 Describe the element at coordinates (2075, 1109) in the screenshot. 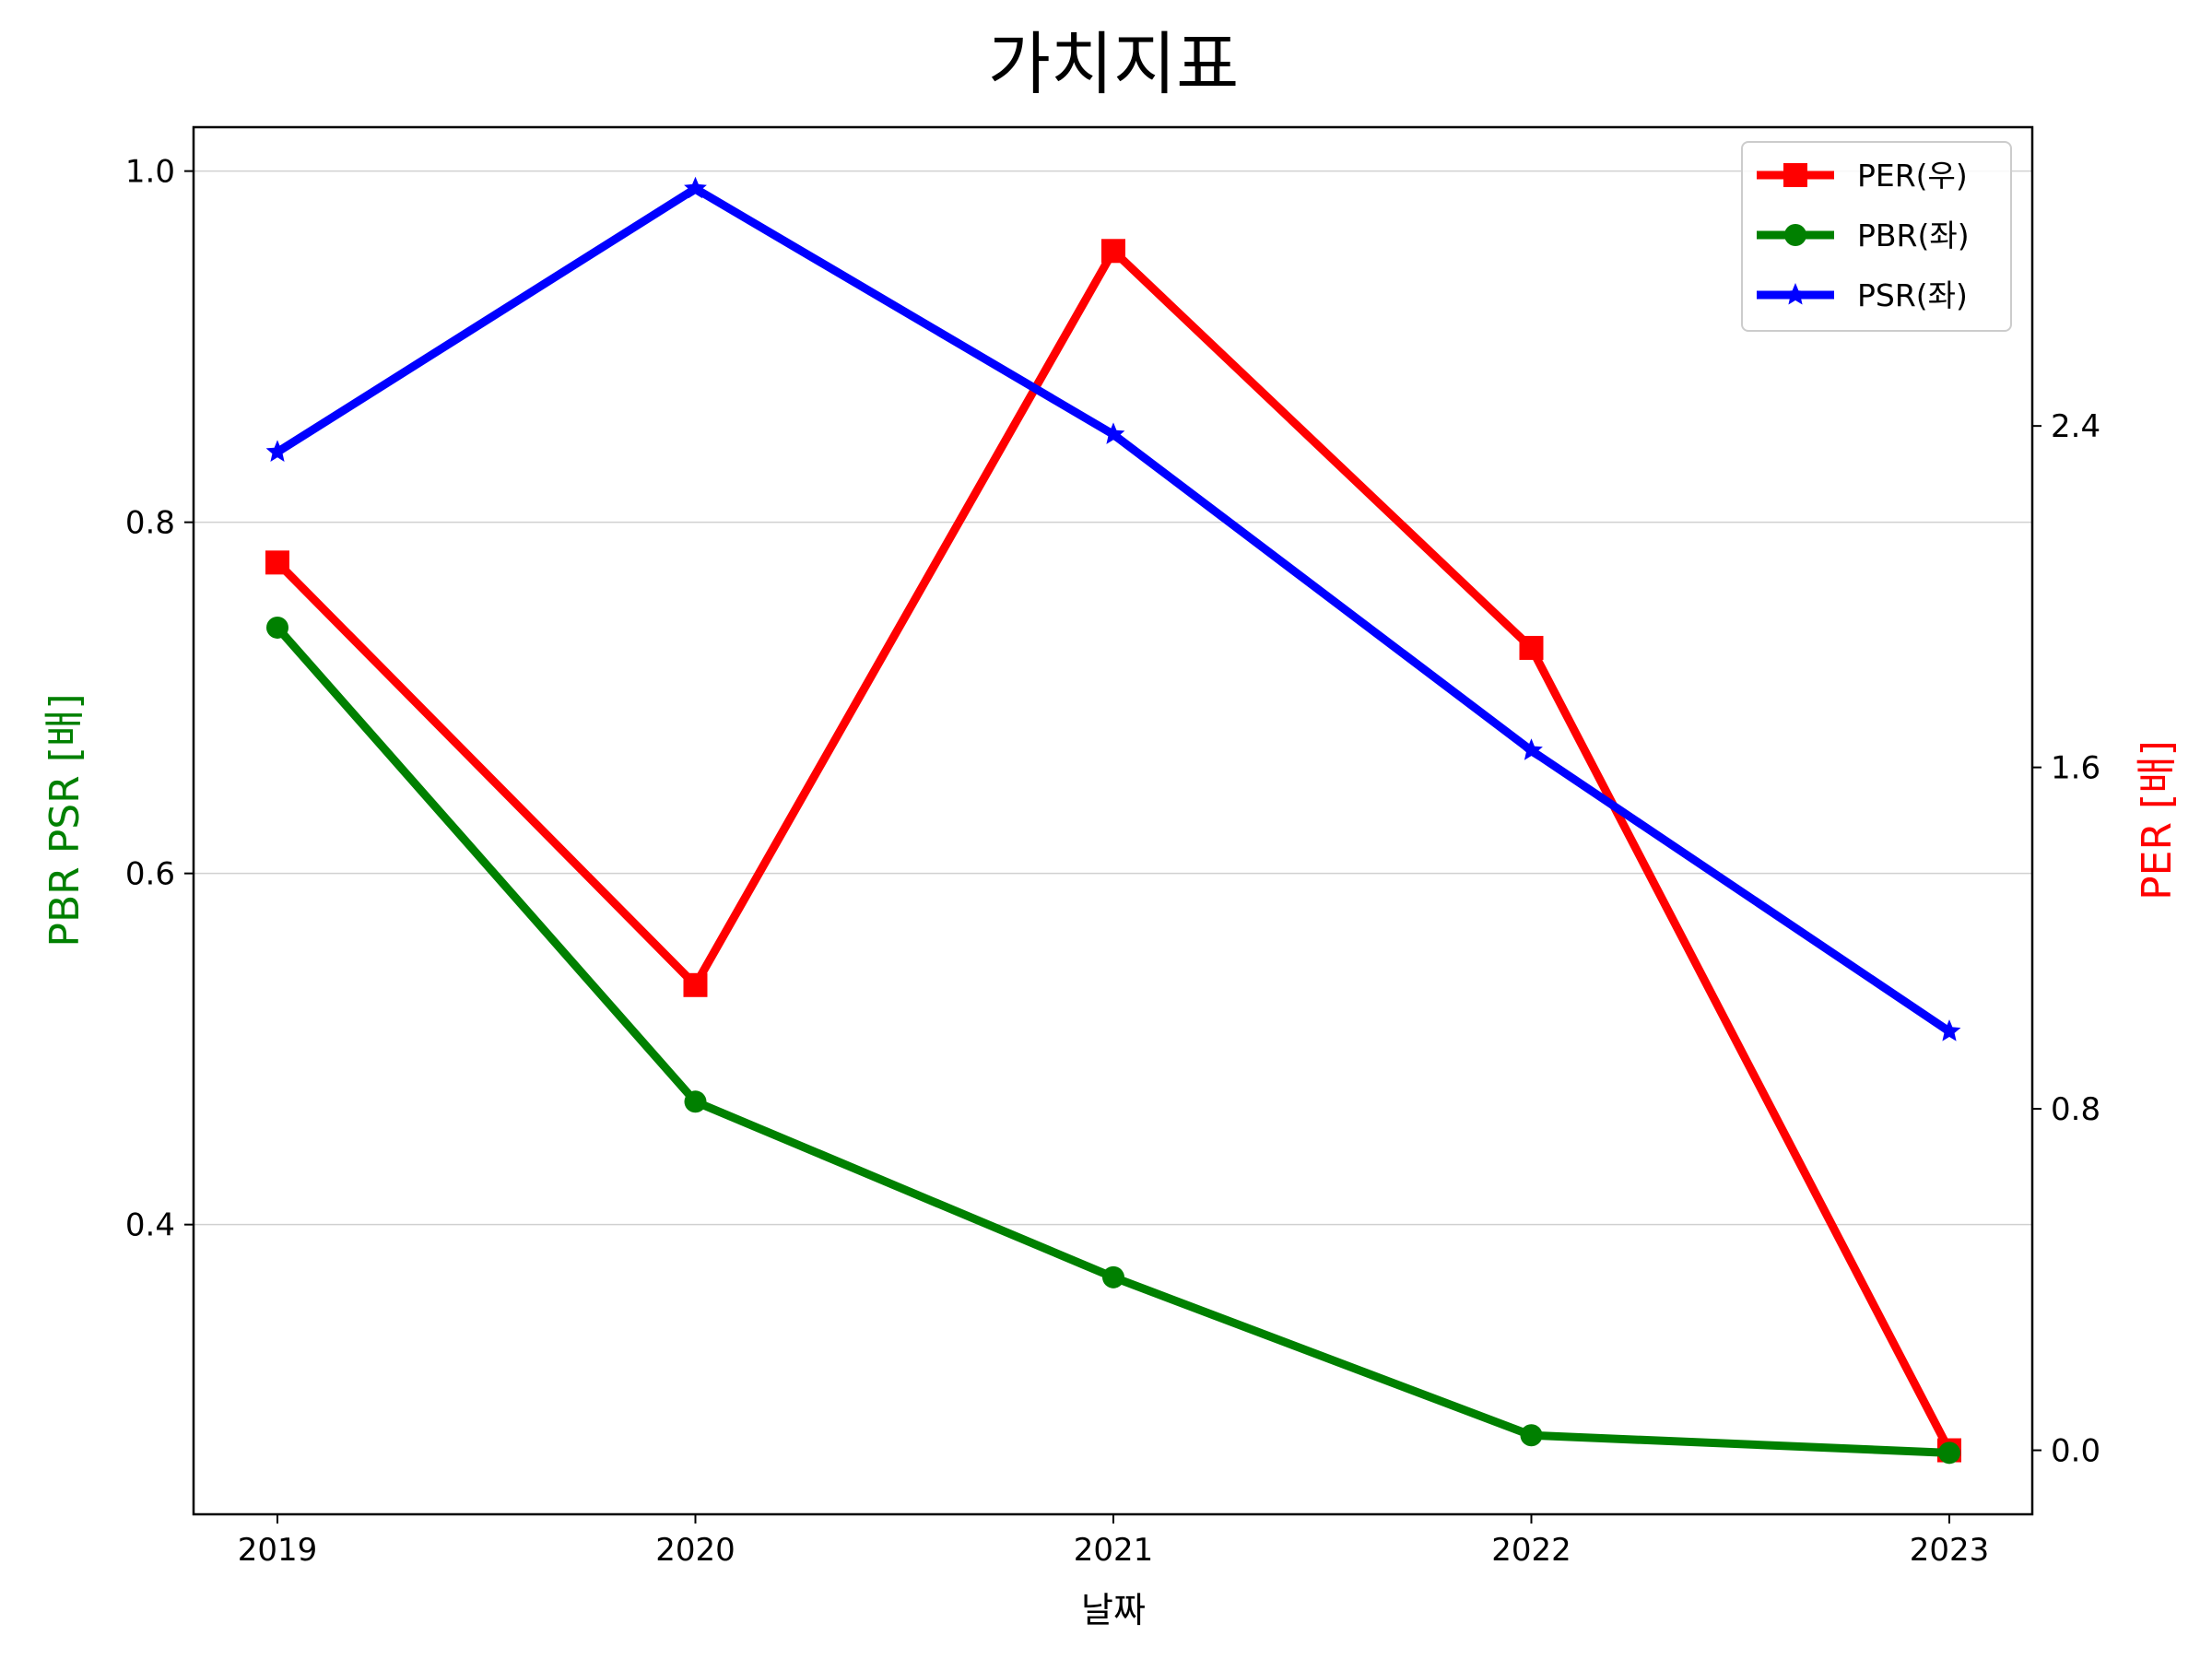

I see `right-axis-tick-label: 0.8` at that location.